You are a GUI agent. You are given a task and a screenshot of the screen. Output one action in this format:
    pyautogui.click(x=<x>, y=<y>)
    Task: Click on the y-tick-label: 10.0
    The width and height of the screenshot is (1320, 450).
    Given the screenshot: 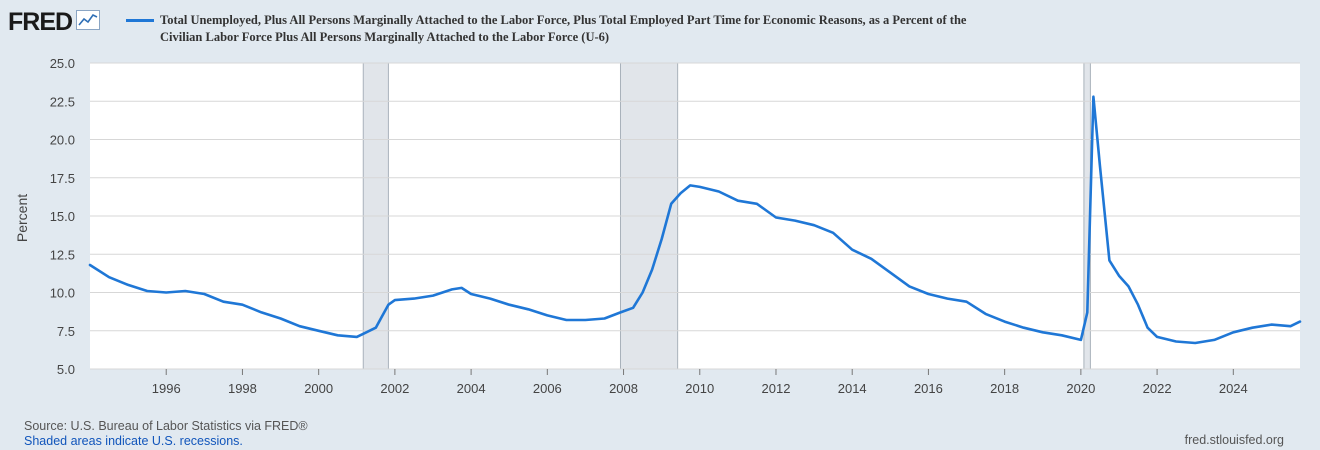 What is the action you would take?
    pyautogui.click(x=62, y=293)
    